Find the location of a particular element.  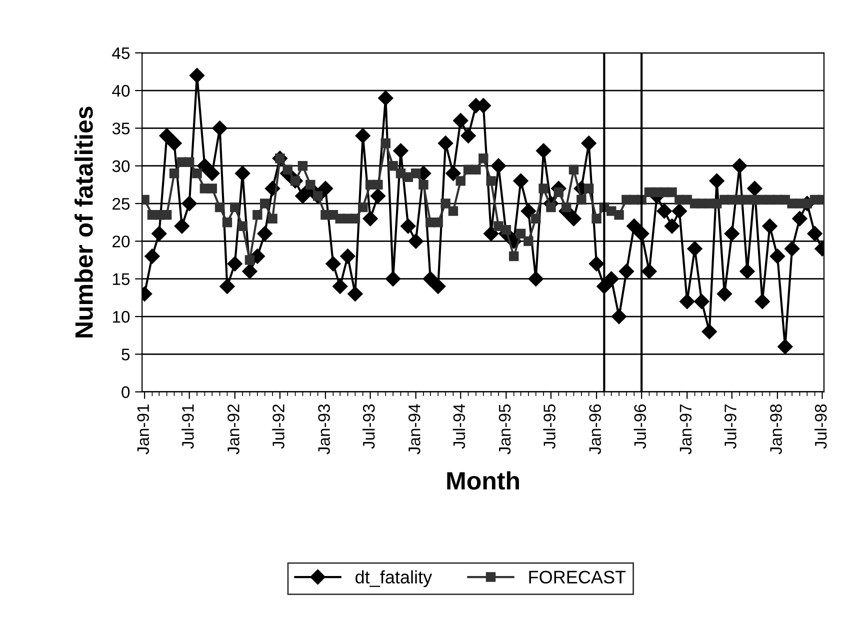

y-tick-label: 15 is located at coordinates (121, 279).